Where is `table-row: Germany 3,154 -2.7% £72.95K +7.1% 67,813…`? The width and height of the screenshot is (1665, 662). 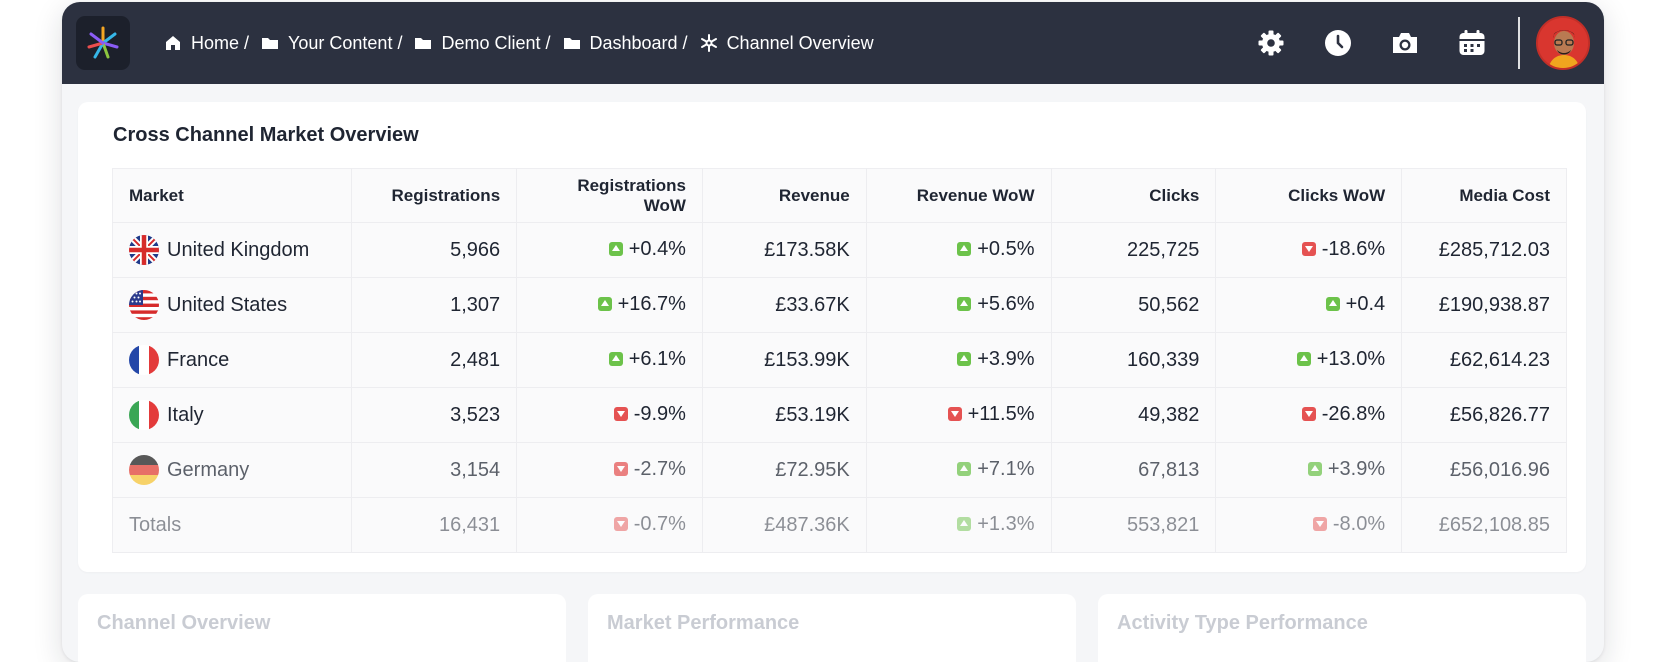 table-row: Germany 3,154 -2.7% £72.95K +7.1% 67,813… is located at coordinates (839, 470).